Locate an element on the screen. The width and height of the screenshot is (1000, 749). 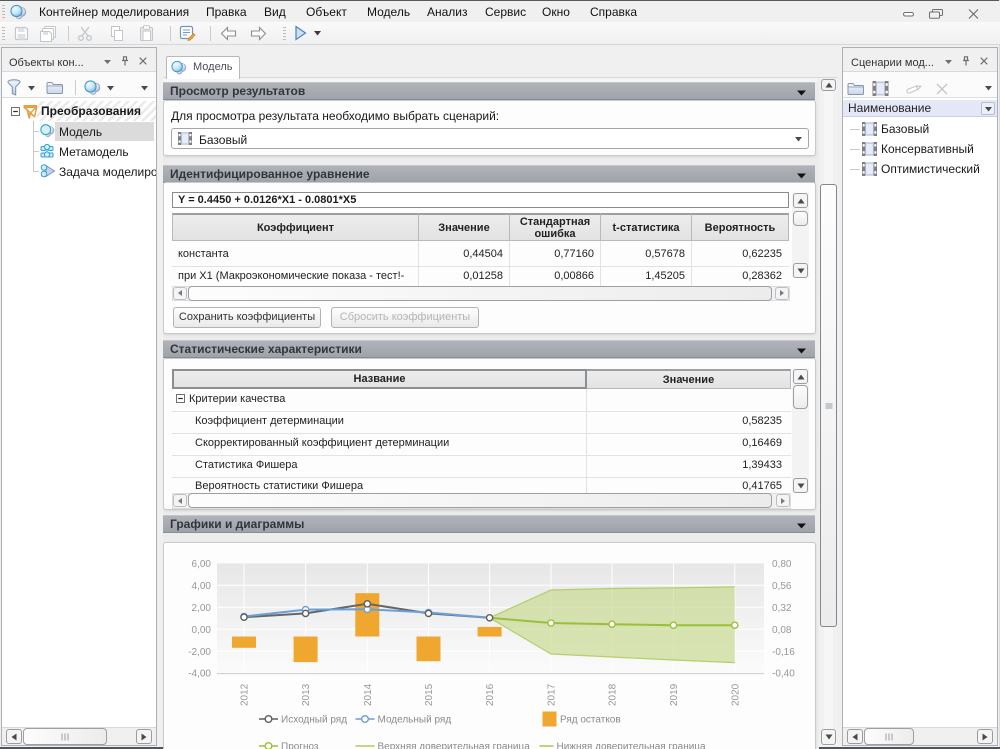
svg-text: -0,40 is located at coordinates (783, 674).